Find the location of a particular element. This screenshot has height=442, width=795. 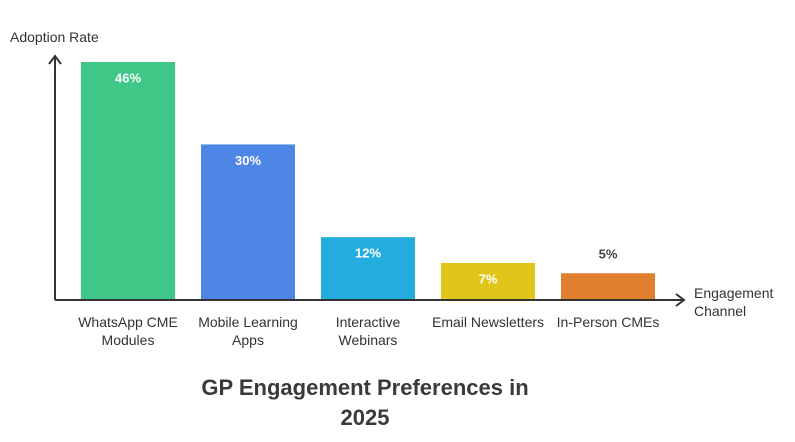

x-tick-label: Mobile Learning Apps is located at coordinates (248, 331).